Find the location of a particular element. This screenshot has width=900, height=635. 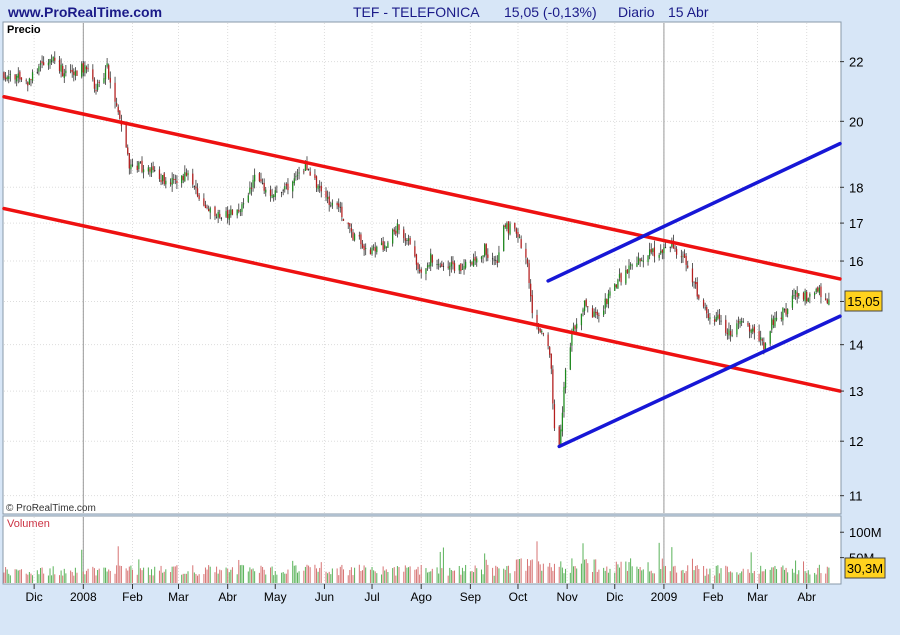

price-tick-label: 18 is located at coordinates (856, 187).